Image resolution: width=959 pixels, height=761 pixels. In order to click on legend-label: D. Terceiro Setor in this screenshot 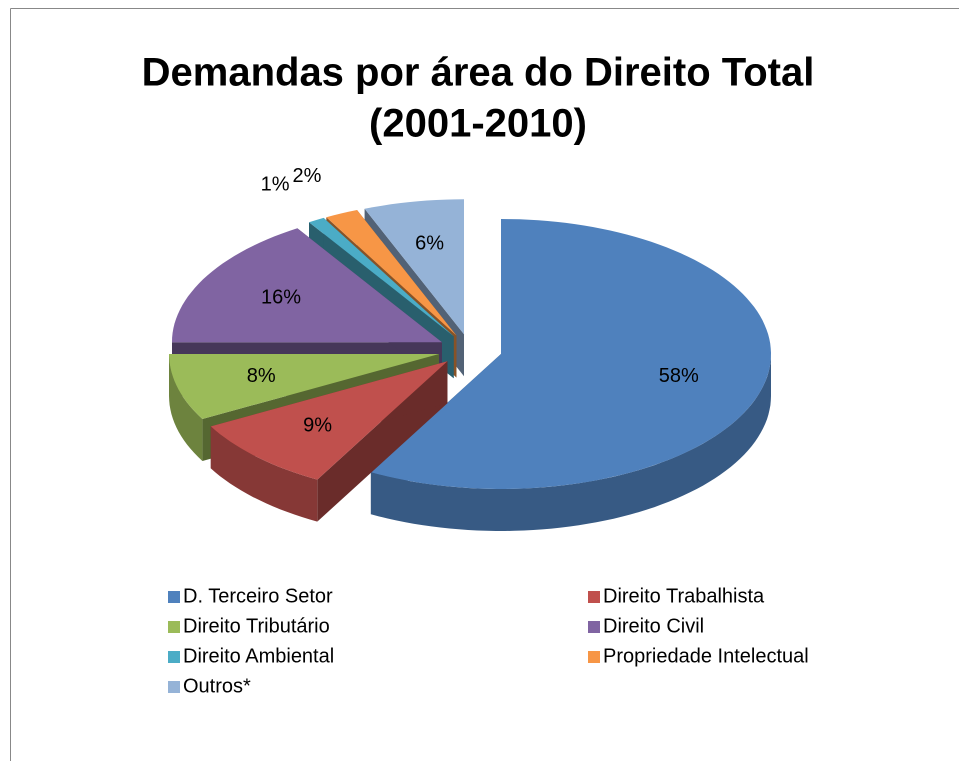, I will do `click(258, 596)`.